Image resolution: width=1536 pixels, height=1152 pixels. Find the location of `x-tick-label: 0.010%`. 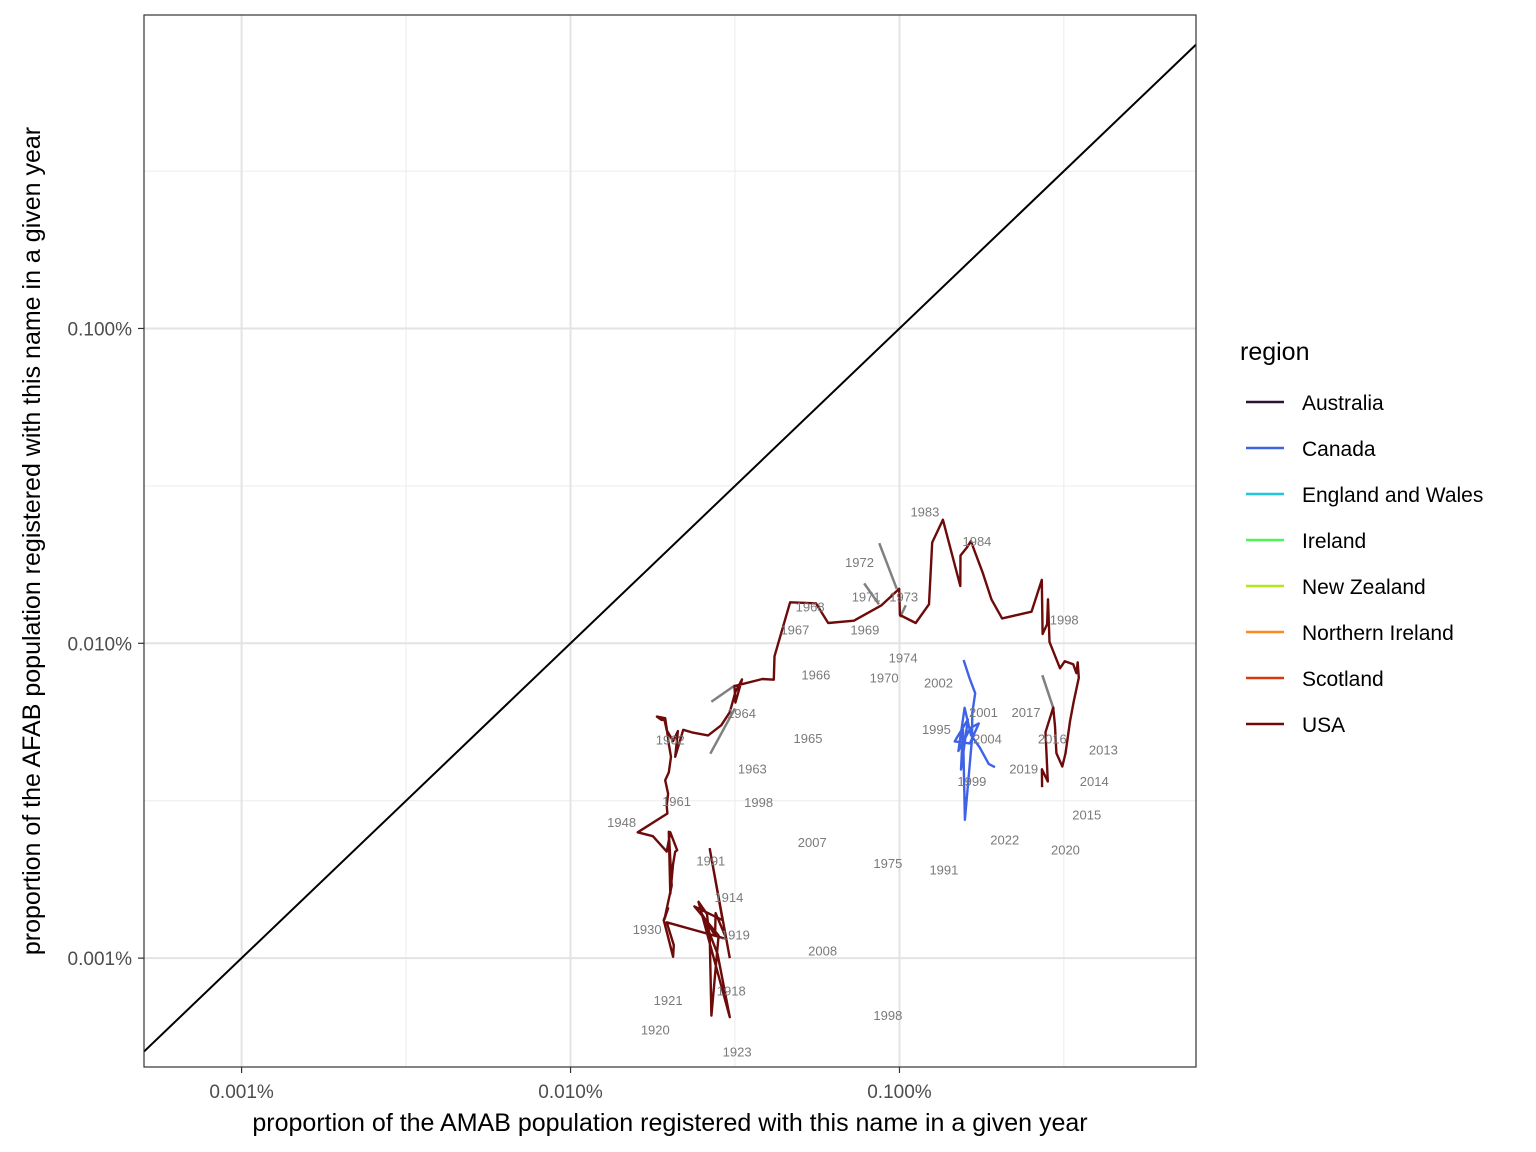

x-tick-label: 0.010% is located at coordinates (570, 1092).